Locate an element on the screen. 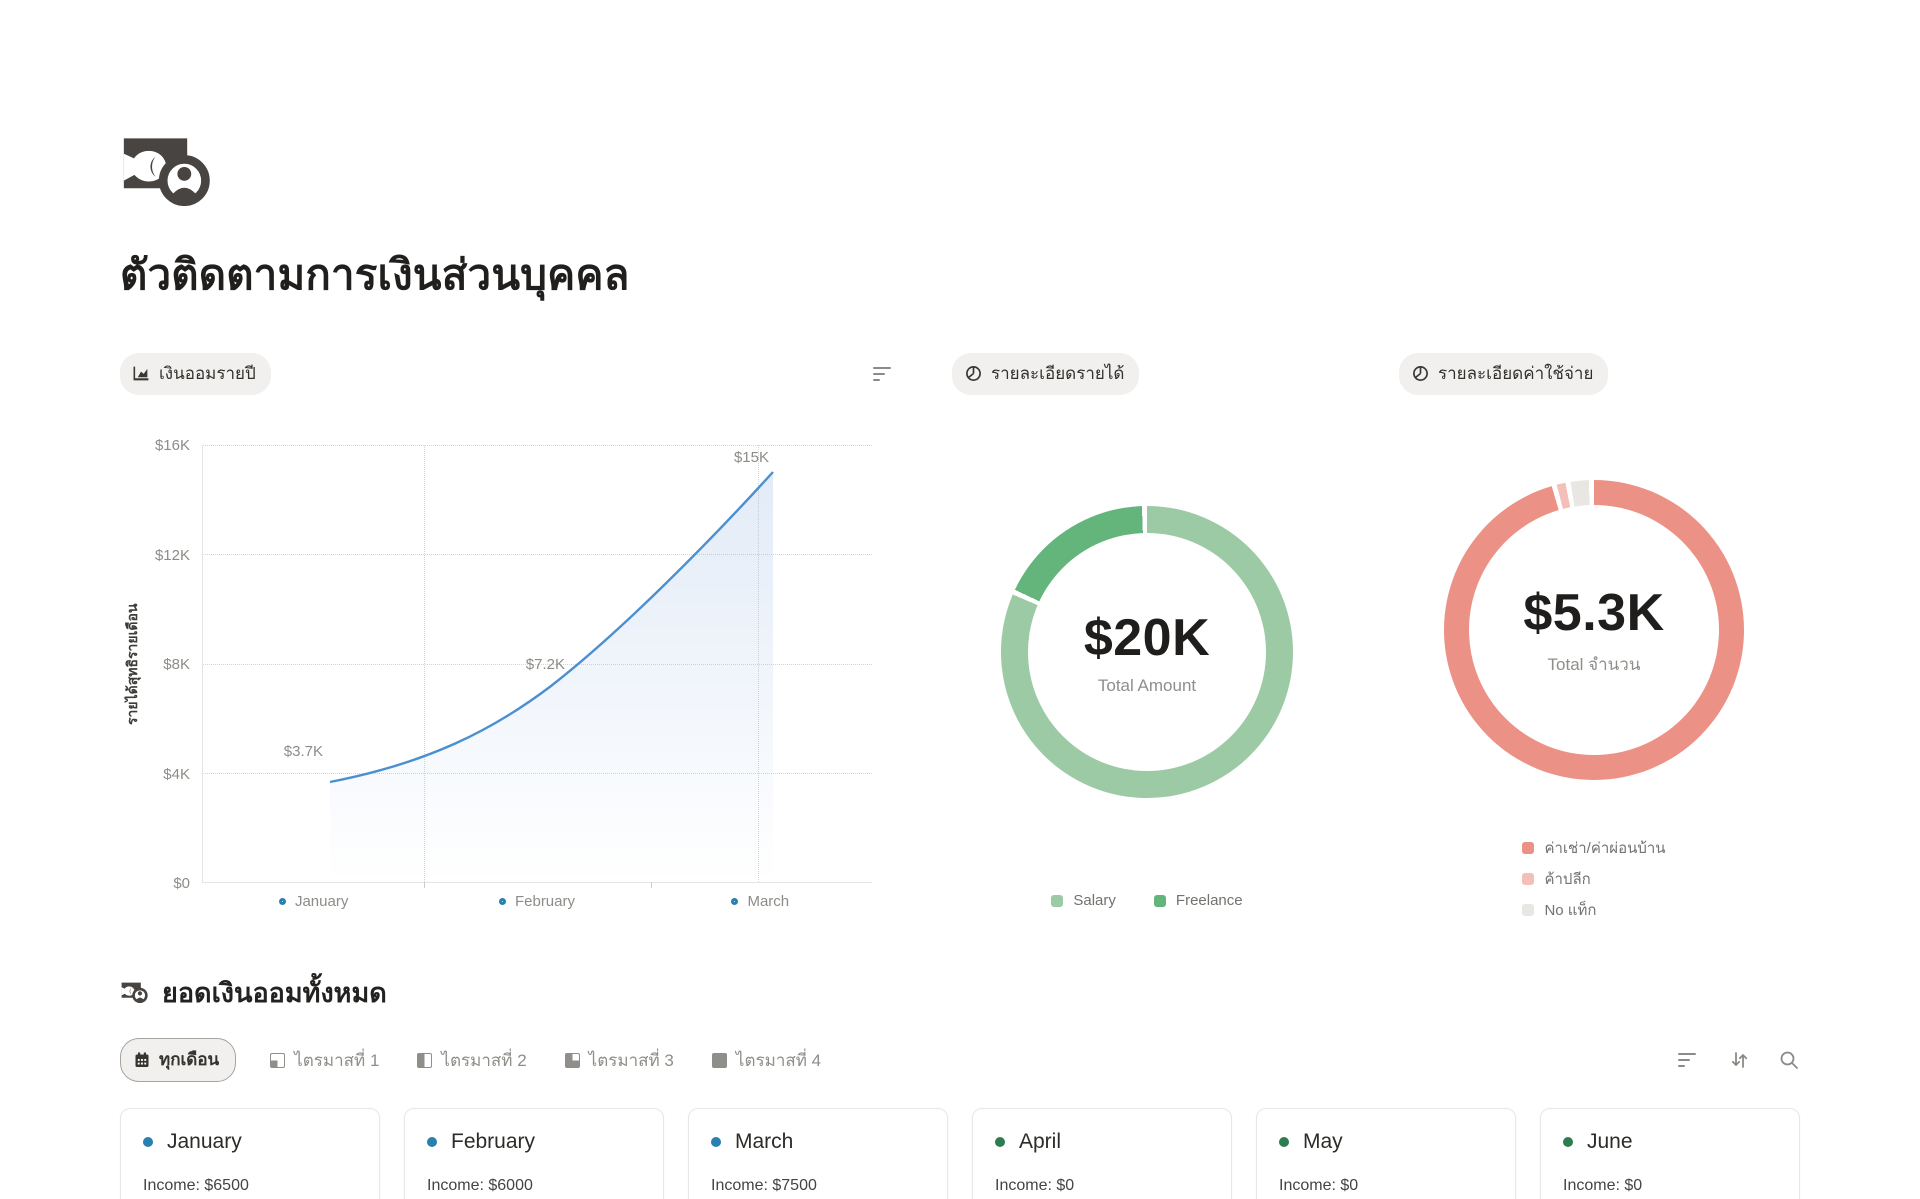 The image size is (1920, 1199). x-axis-labels: January February March is located at coordinates (537, 901).